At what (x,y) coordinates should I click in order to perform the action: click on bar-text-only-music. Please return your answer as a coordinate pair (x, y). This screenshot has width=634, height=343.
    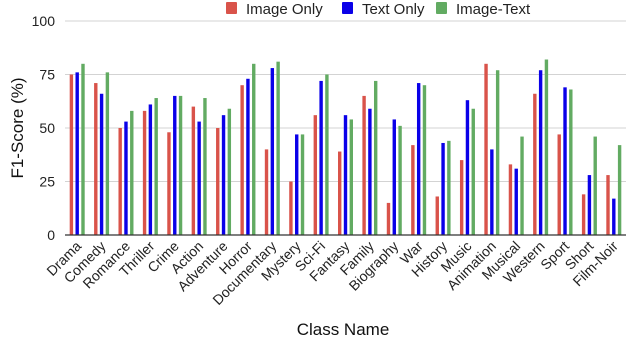
    Looking at the image, I should click on (467, 168).